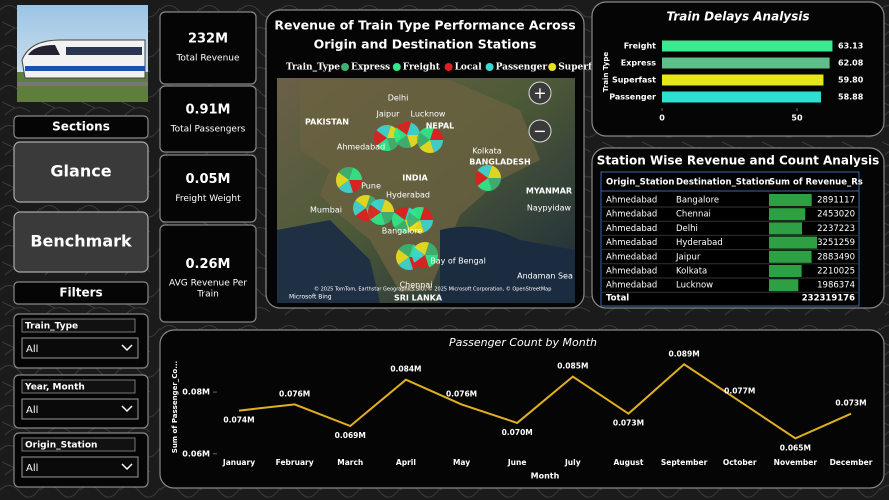 The image size is (889, 500). I want to click on legend-label: Freight, so click(422, 68).